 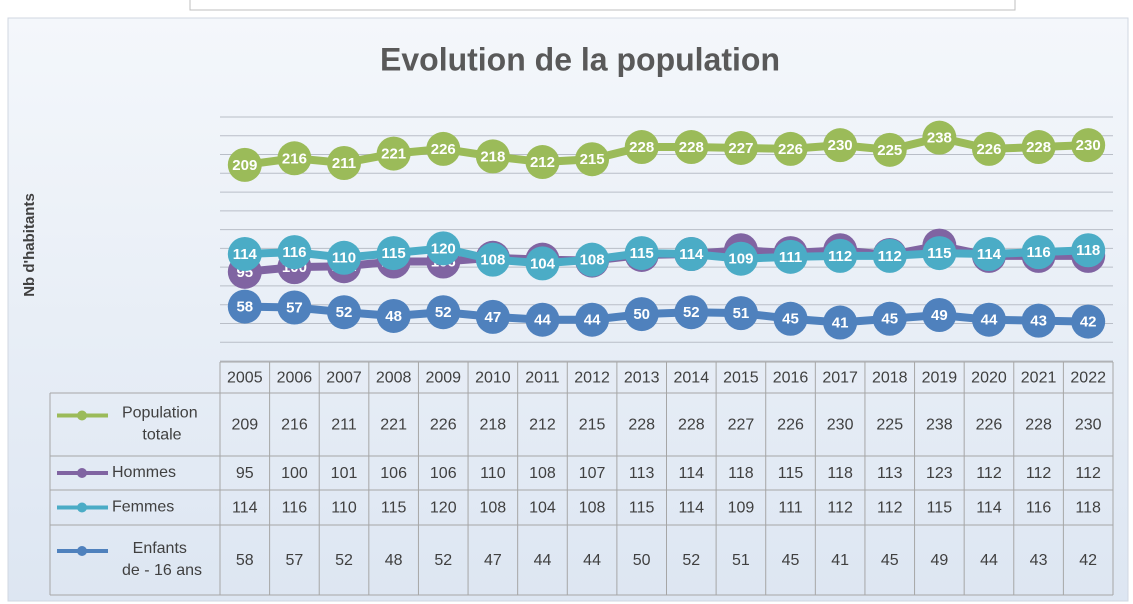 What do you see at coordinates (1088, 508) in the screenshot?
I see `table-value: 118` at bounding box center [1088, 508].